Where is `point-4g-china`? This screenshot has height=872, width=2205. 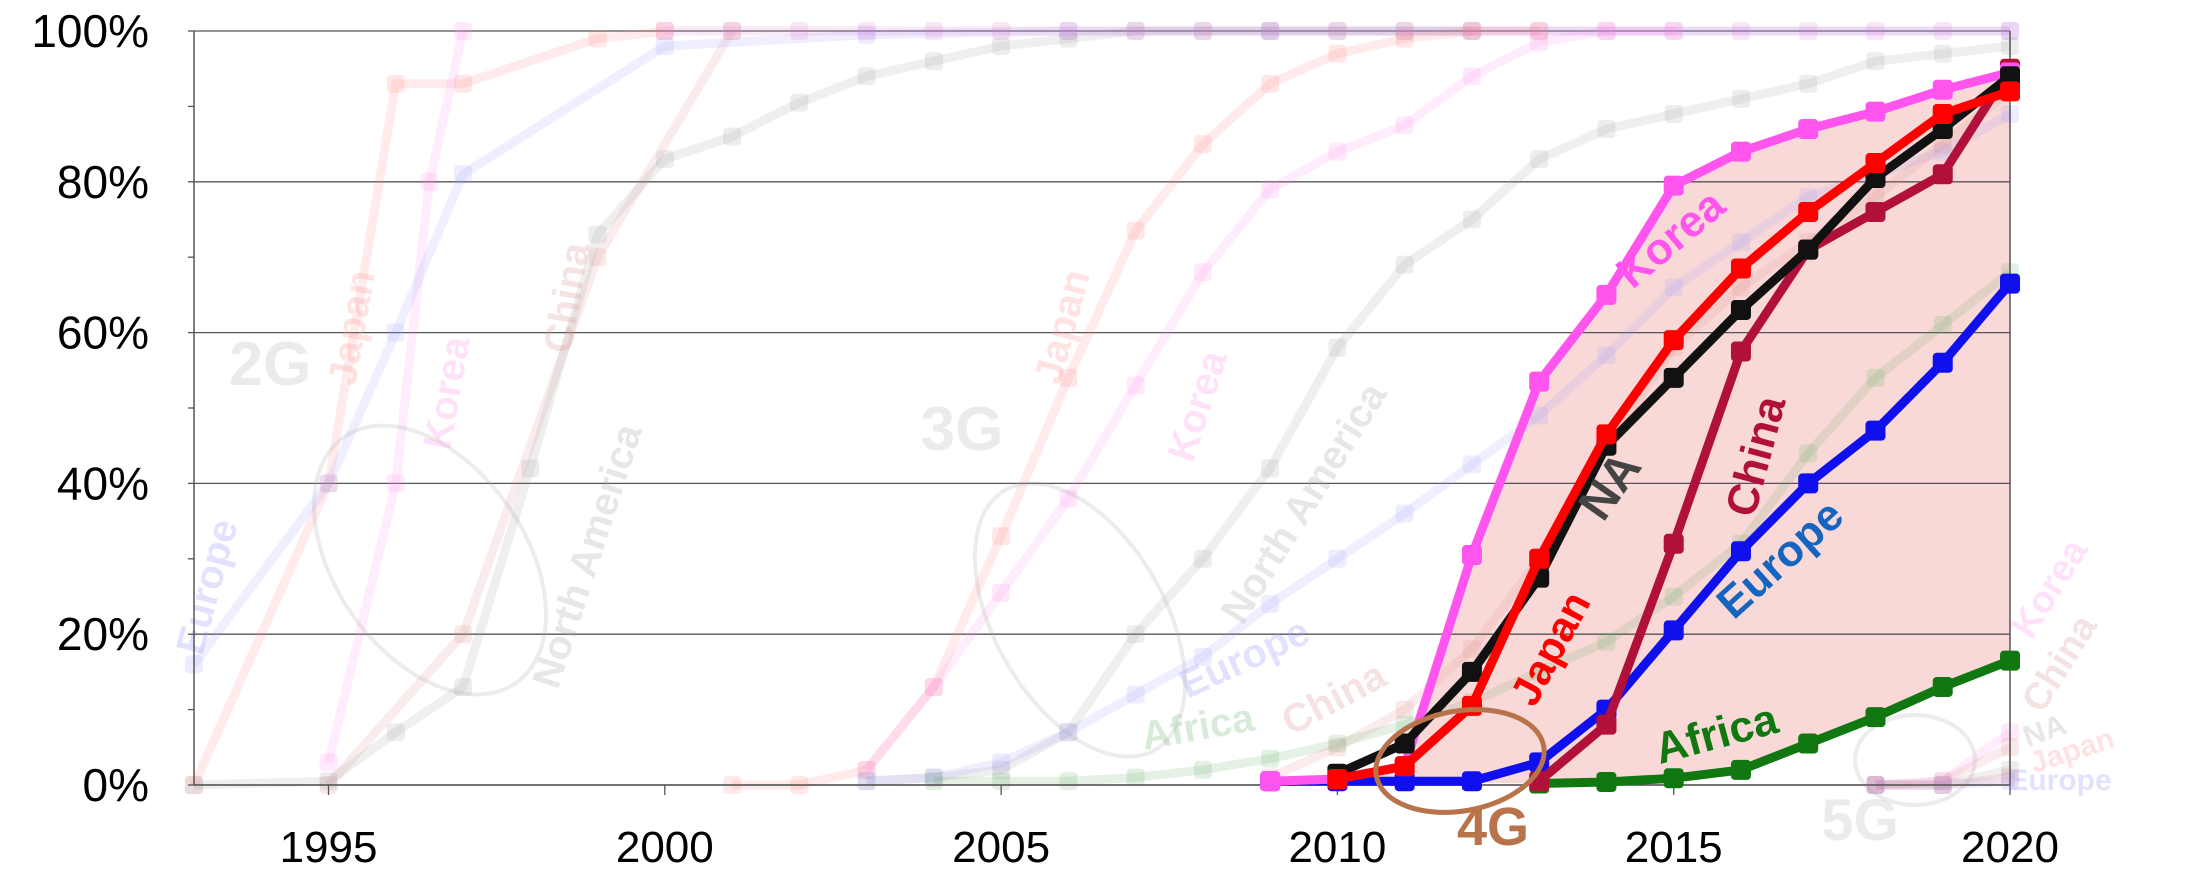 point-4g-china is located at coordinates (1875, 211).